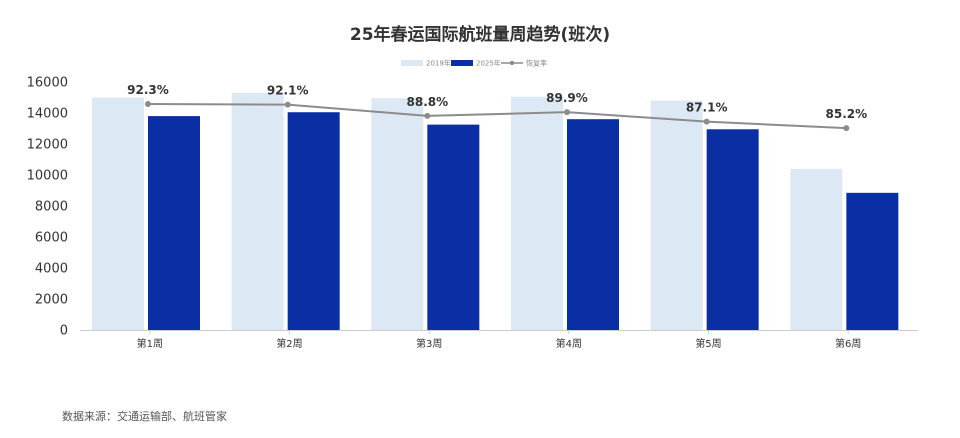 Image resolution: width=960 pixels, height=438 pixels. What do you see at coordinates (412, 63) in the screenshot?
I see `legend-swatch-2019` at bounding box center [412, 63].